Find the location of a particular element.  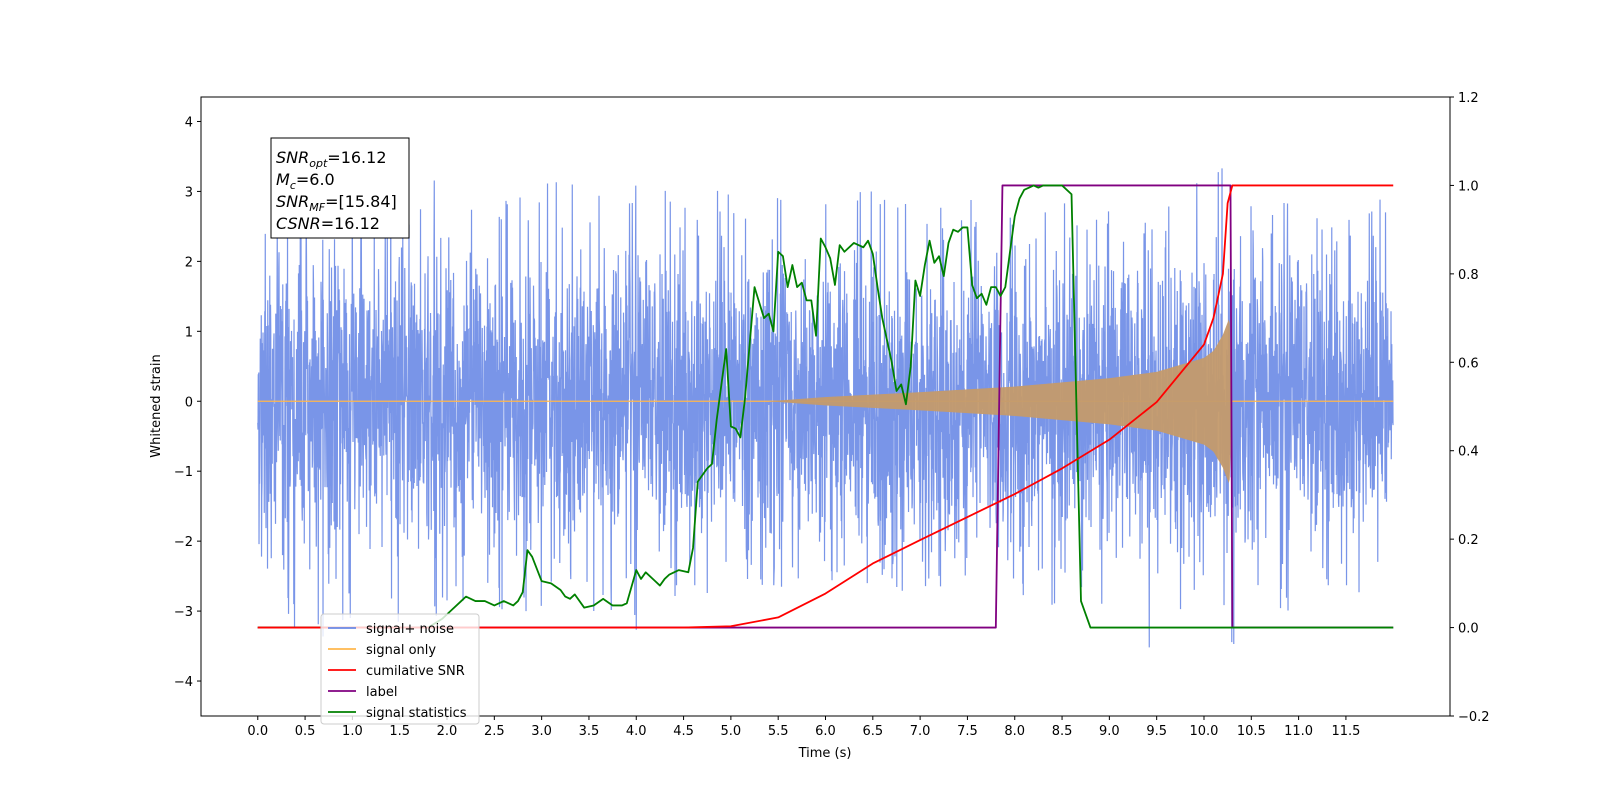

y-right-tick-label: 0.2 is located at coordinates (1468, 540).